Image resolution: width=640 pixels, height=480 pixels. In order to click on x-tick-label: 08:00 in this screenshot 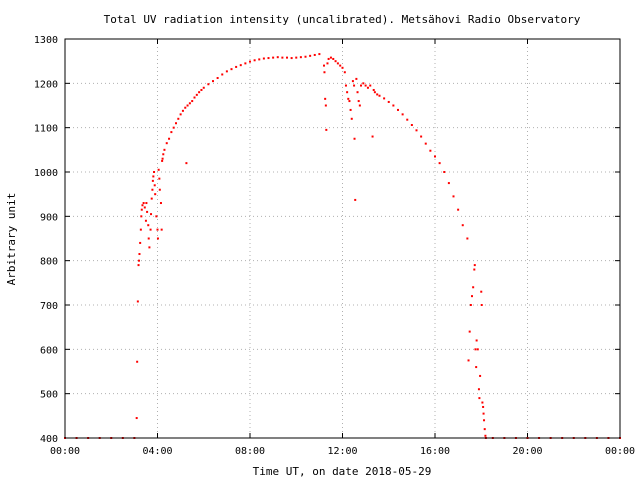, I will do `click(250, 451)`.